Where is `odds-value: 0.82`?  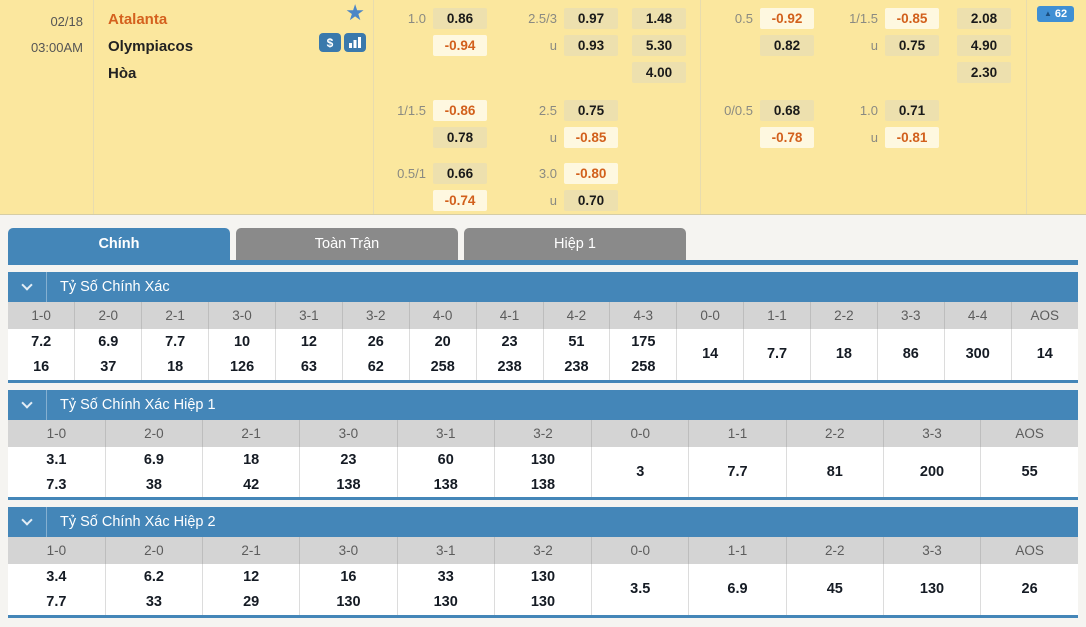 odds-value: 0.82 is located at coordinates (787, 45).